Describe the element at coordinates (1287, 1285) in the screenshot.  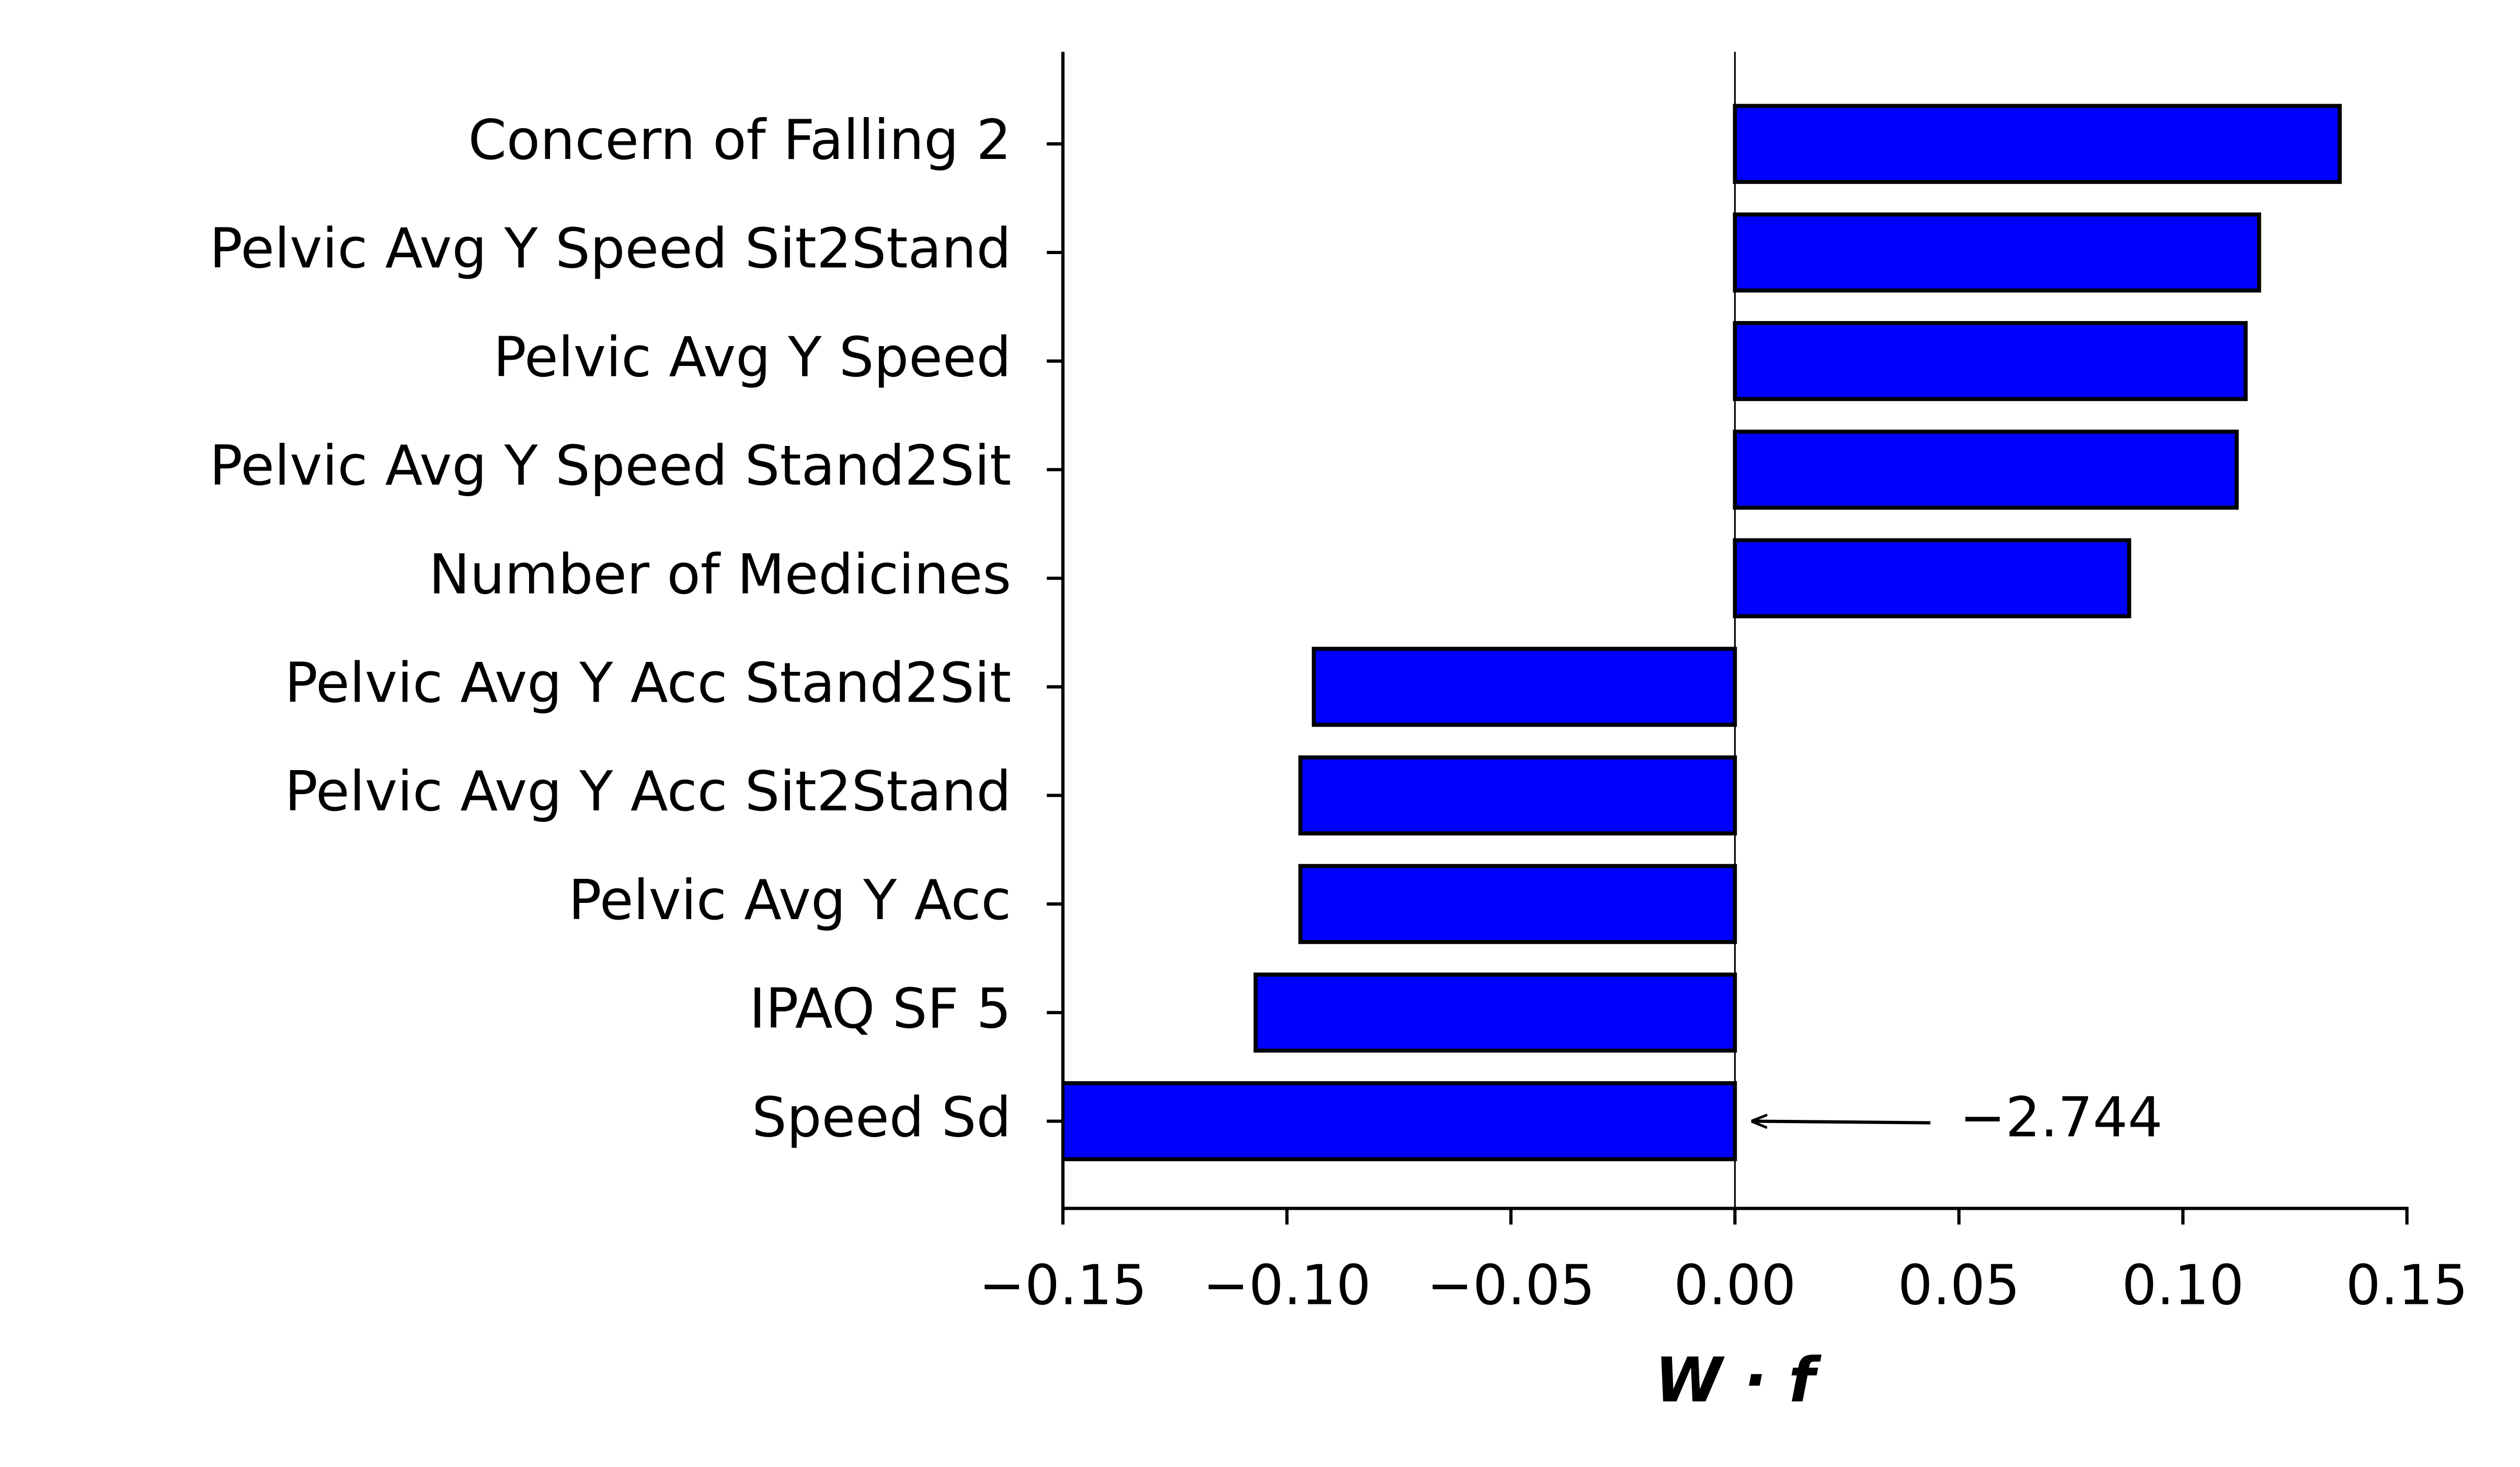
I see `x-tick-label: −0.10` at that location.